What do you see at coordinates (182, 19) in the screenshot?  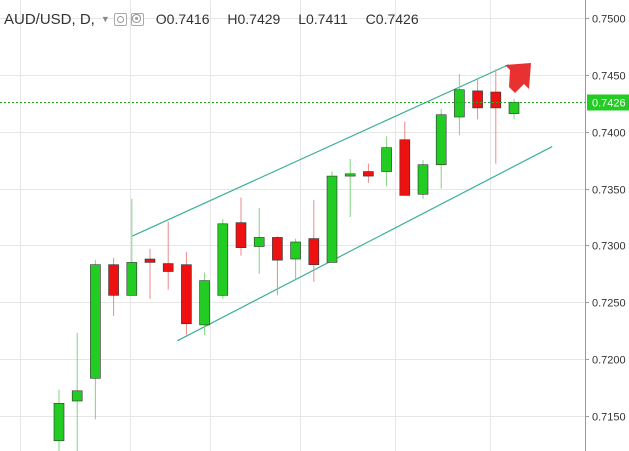 I see `open-value: O0.7416` at bounding box center [182, 19].